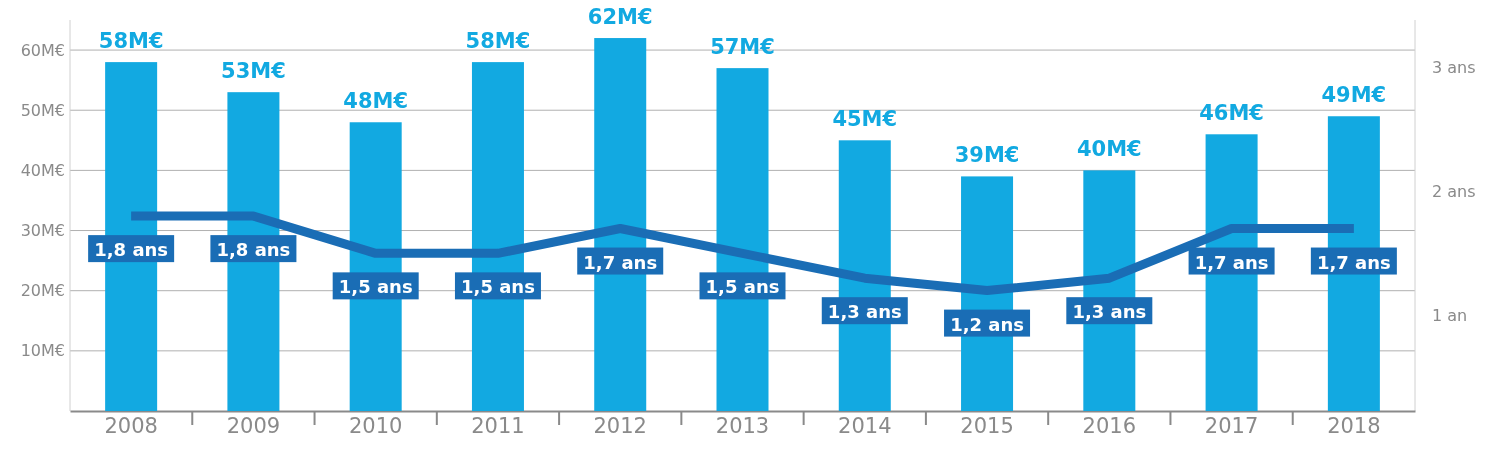 This screenshot has height=451, width=1494. I want to click on data-label: 49M€, so click(1354, 95).